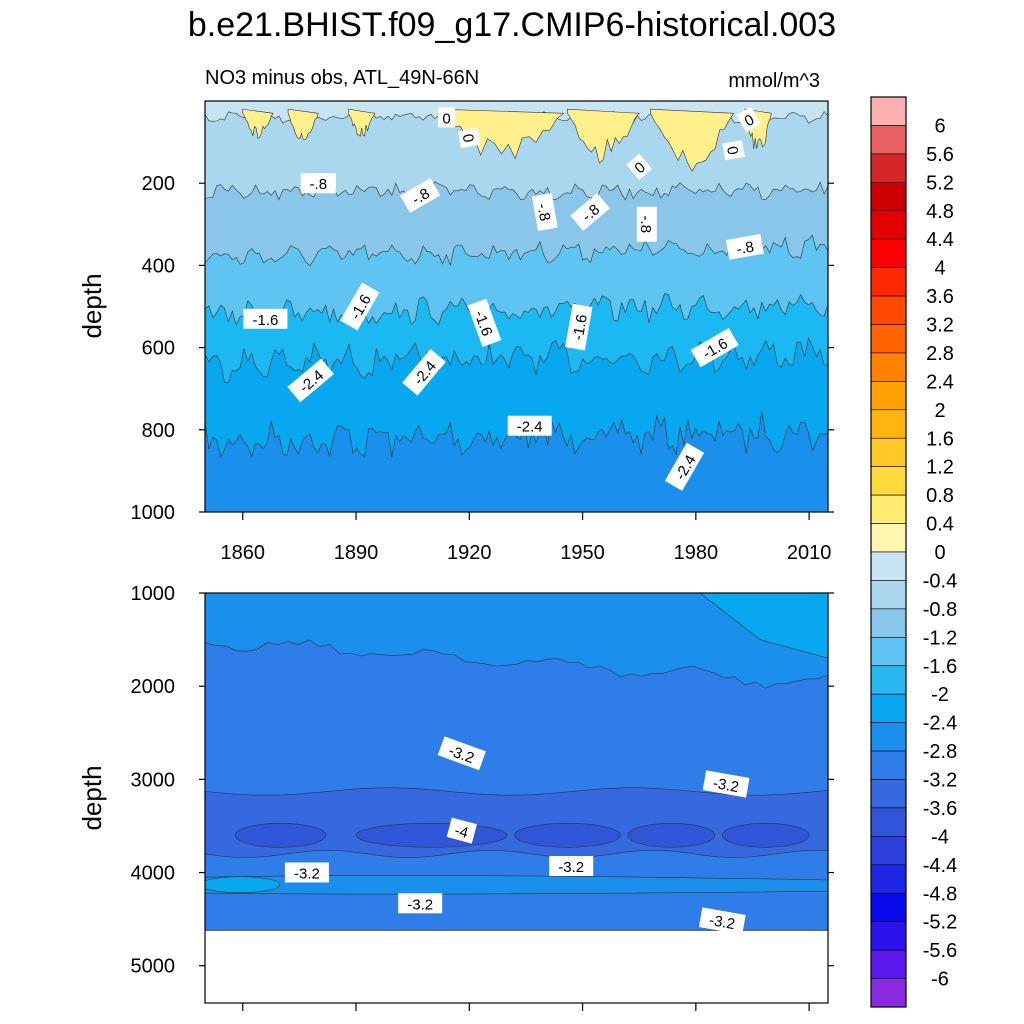 This screenshot has width=1024, height=1024. What do you see at coordinates (526, 538) in the screenshot?
I see `top-x-axis: 1860 1890 1920 1950 1980 2010` at bounding box center [526, 538].